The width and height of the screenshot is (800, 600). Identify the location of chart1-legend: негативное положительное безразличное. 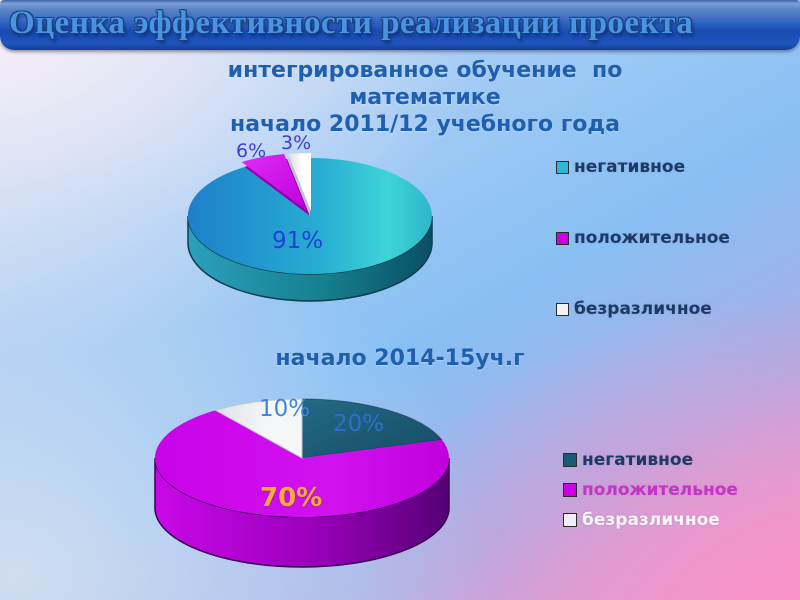
(643, 263).